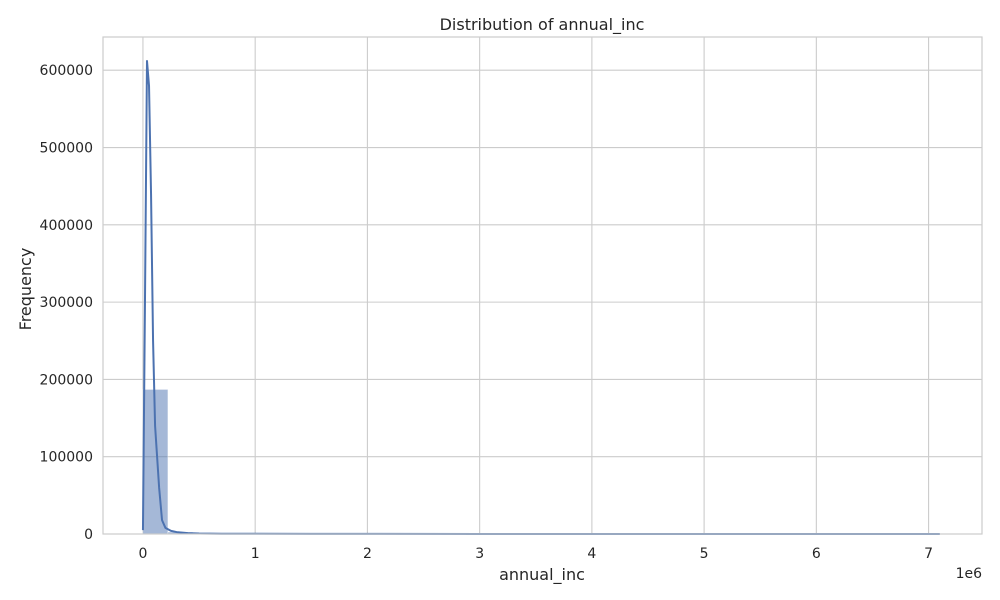 The width and height of the screenshot is (1000, 600). What do you see at coordinates (479, 554) in the screenshot?
I see `x-tick-label: 3` at bounding box center [479, 554].